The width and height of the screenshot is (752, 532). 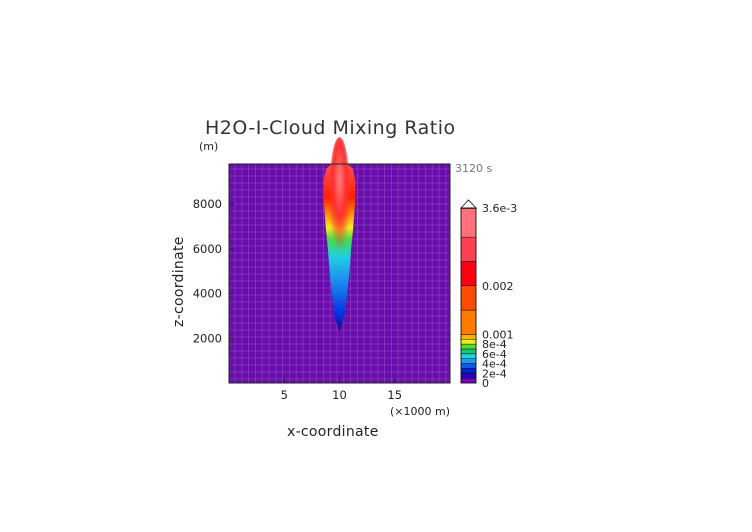 What do you see at coordinates (494, 373) in the screenshot?
I see `colorbar-tick-label: 2e-4` at bounding box center [494, 373].